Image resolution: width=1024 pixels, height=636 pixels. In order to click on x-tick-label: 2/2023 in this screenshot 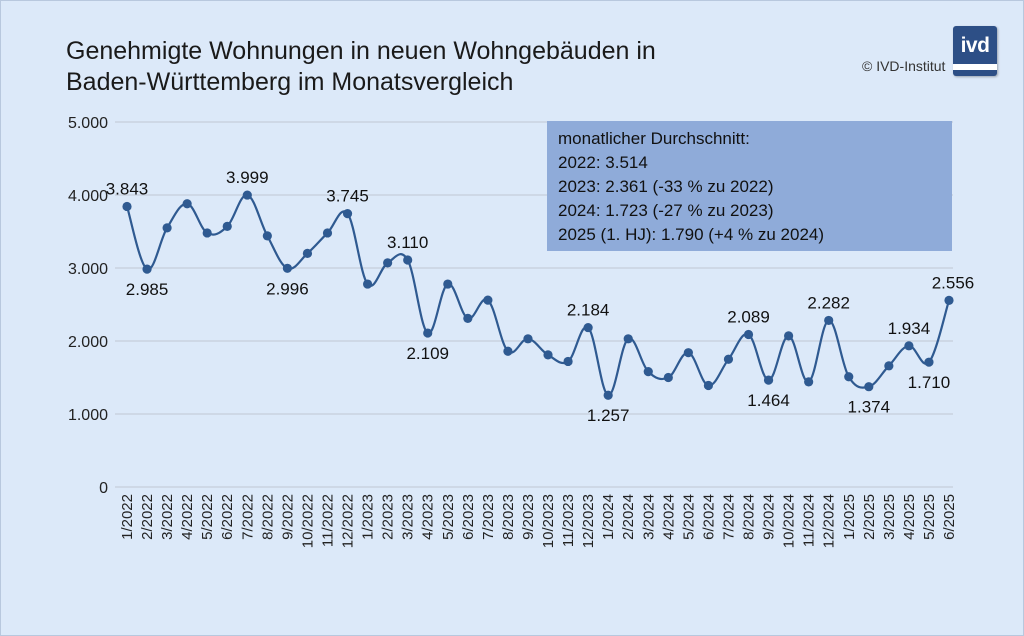, I will do `click(388, 517)`.